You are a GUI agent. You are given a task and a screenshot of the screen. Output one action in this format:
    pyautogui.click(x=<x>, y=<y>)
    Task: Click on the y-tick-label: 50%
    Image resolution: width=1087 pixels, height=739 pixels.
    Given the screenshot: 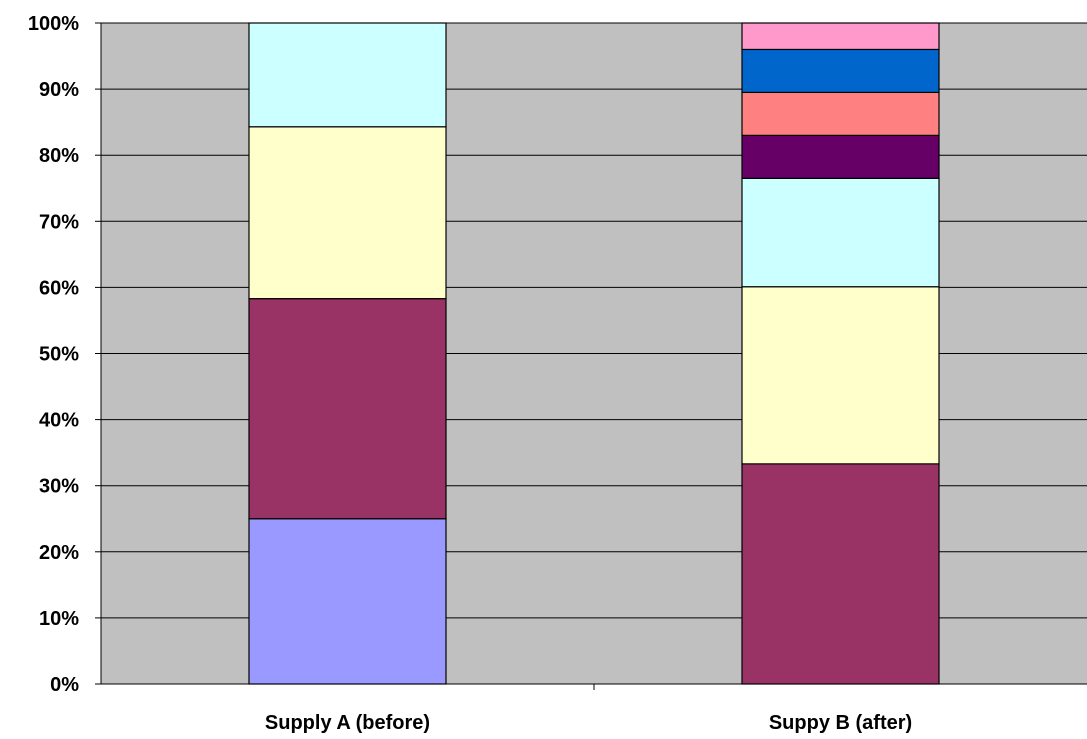 What is the action you would take?
    pyautogui.click(x=59, y=355)
    